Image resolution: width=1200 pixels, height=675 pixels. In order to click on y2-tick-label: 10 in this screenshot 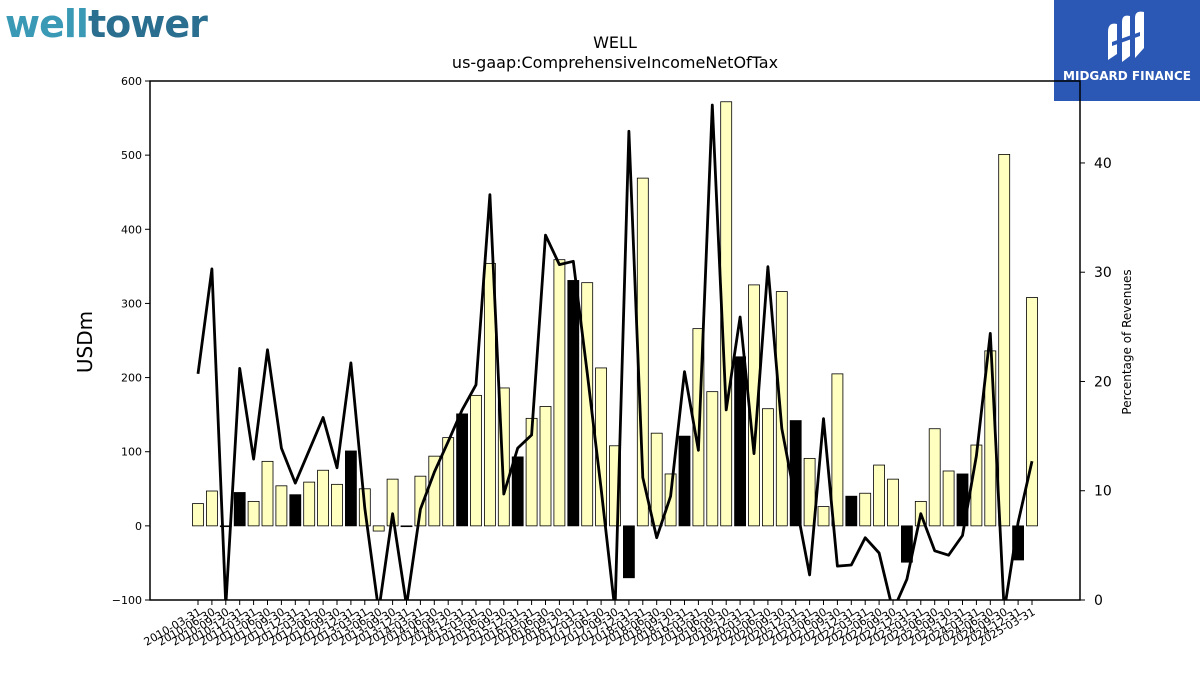, I will do `click(1103, 492)`.